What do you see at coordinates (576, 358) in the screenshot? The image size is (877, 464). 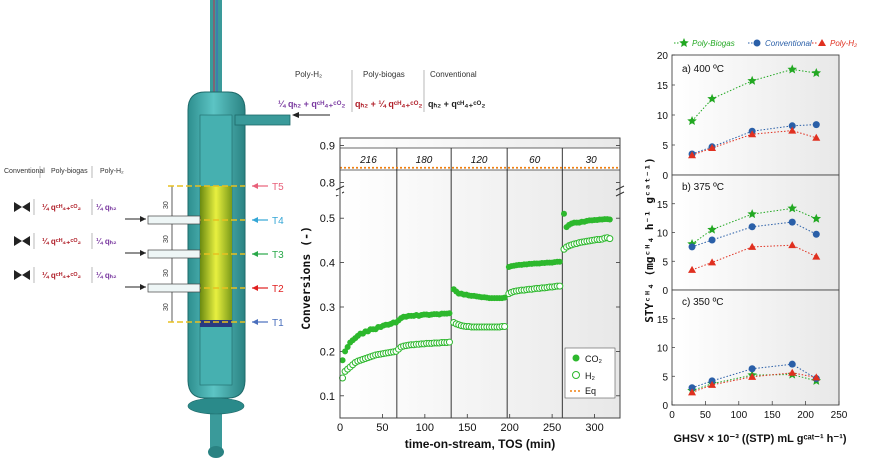 I see `legend-co2-marker` at bounding box center [576, 358].